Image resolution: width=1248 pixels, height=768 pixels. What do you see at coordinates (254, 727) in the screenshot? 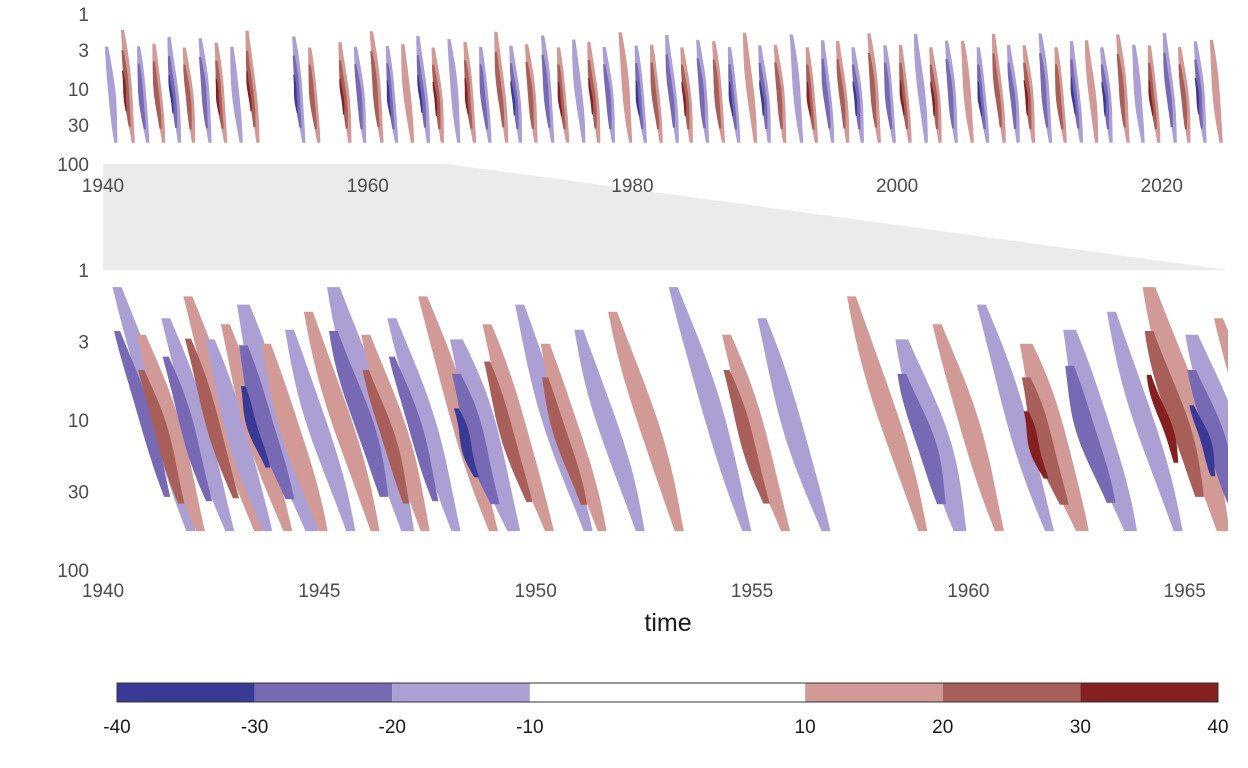
I see `colorbar-tick-label: -30` at bounding box center [254, 727].